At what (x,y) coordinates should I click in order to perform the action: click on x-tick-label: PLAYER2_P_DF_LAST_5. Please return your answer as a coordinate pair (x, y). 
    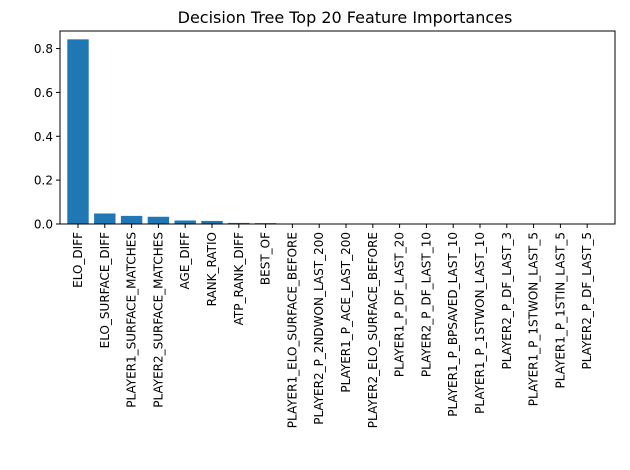
    Looking at the image, I should click on (587, 301).